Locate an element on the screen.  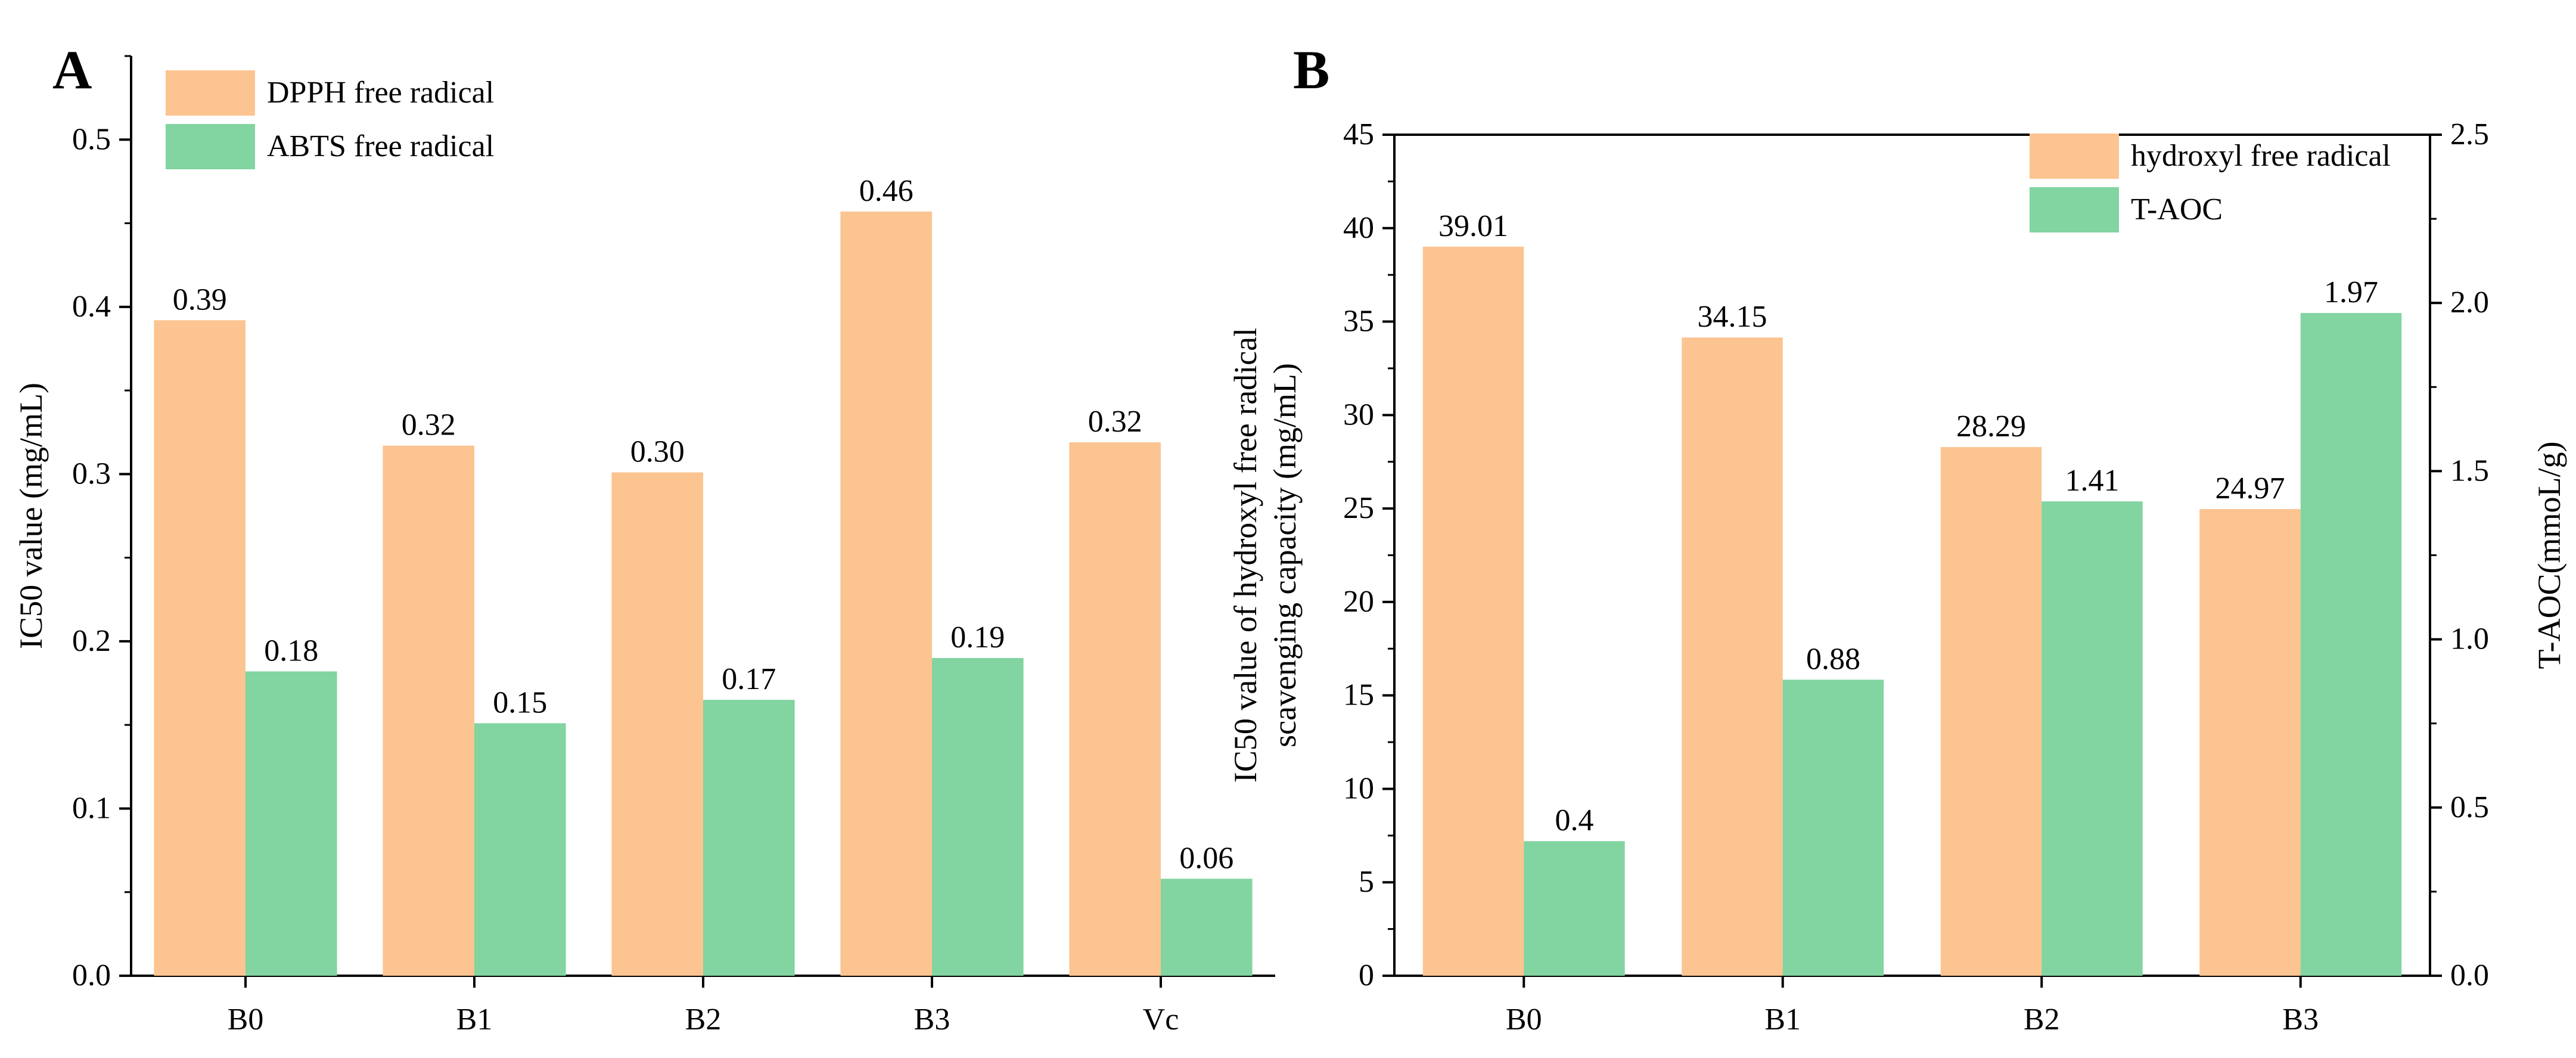
right-y-tick-label: 0.0 is located at coordinates (2469, 975).